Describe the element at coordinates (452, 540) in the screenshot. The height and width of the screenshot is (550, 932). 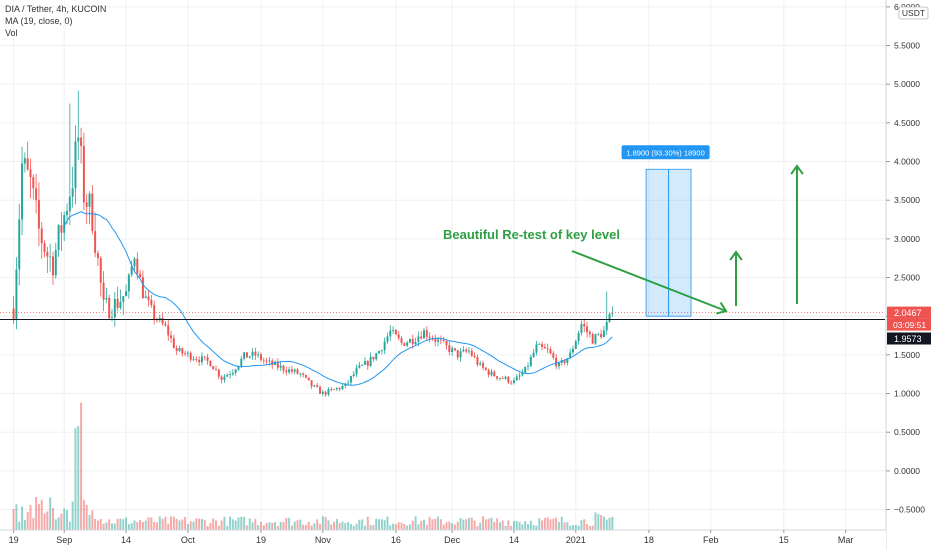
I see `x-tick-label: Dec` at that location.